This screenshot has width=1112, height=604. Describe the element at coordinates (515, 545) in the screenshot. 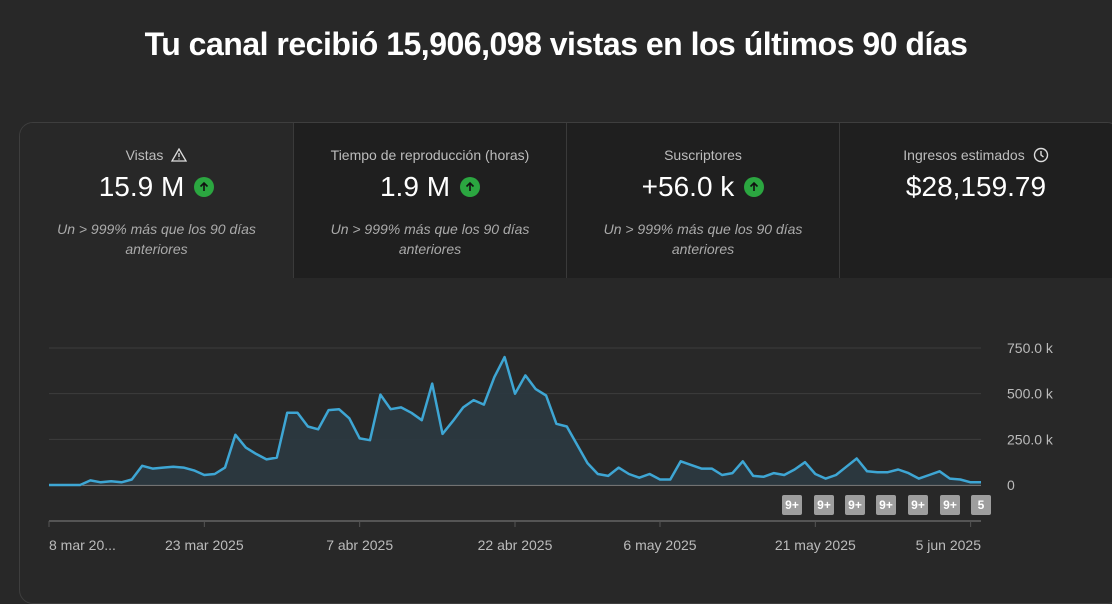

I see `x-tick-label: 22 abr 2025` at that location.